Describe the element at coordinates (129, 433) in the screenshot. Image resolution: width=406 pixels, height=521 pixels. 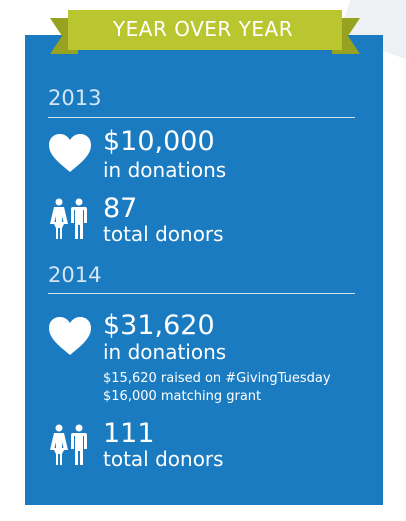
I see `stat-value: 111` at that location.